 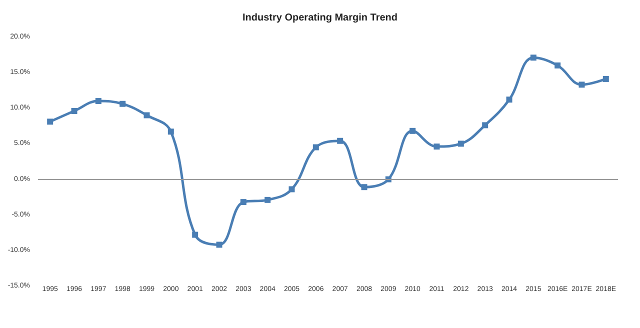 I want to click on chart-title: Industry Operating Margin Trend, so click(x=320, y=18).